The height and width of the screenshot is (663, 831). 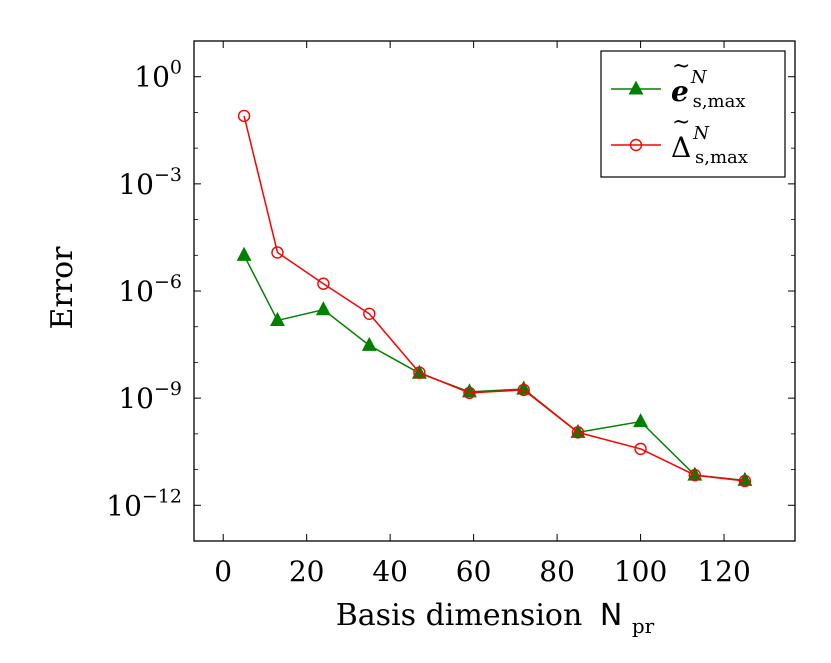 What do you see at coordinates (611, 615) in the screenshot?
I see `x-axis-title-symbol: N` at bounding box center [611, 615].